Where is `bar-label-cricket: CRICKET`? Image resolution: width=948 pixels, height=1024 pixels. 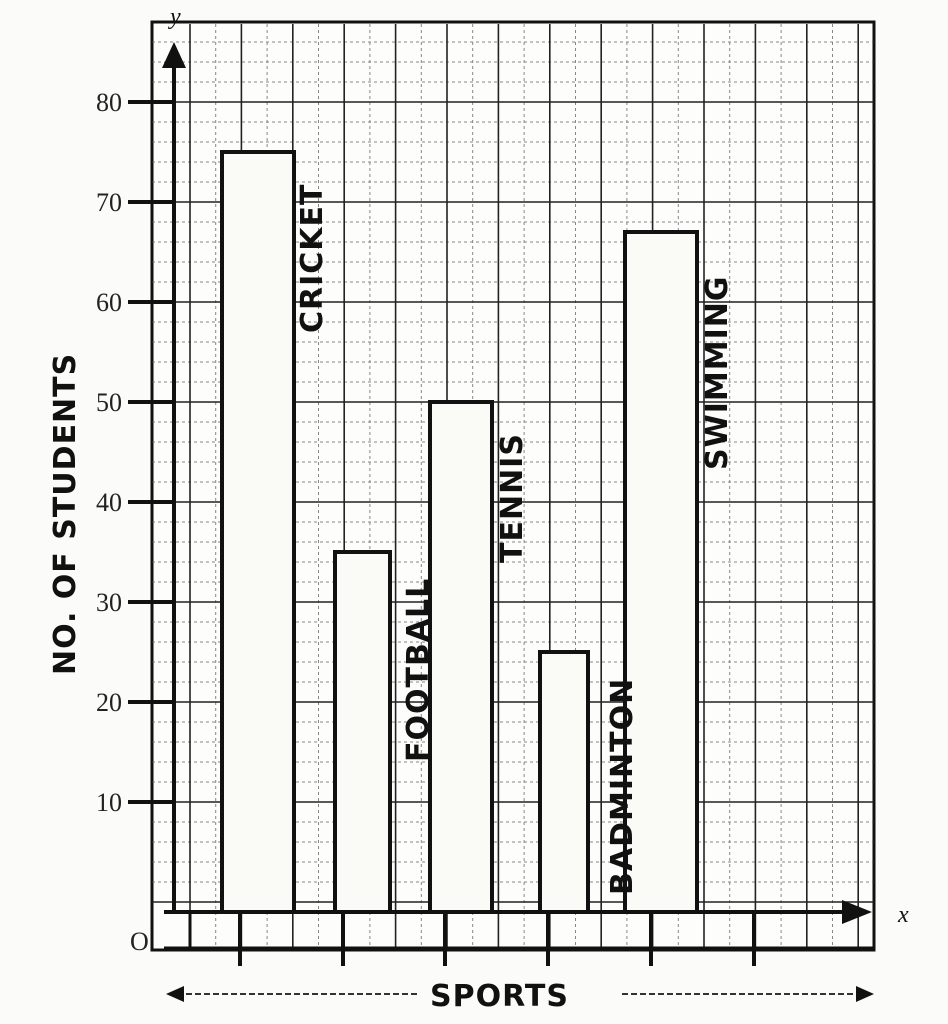 bar-label-cricket: CRICKET is located at coordinates (312, 259).